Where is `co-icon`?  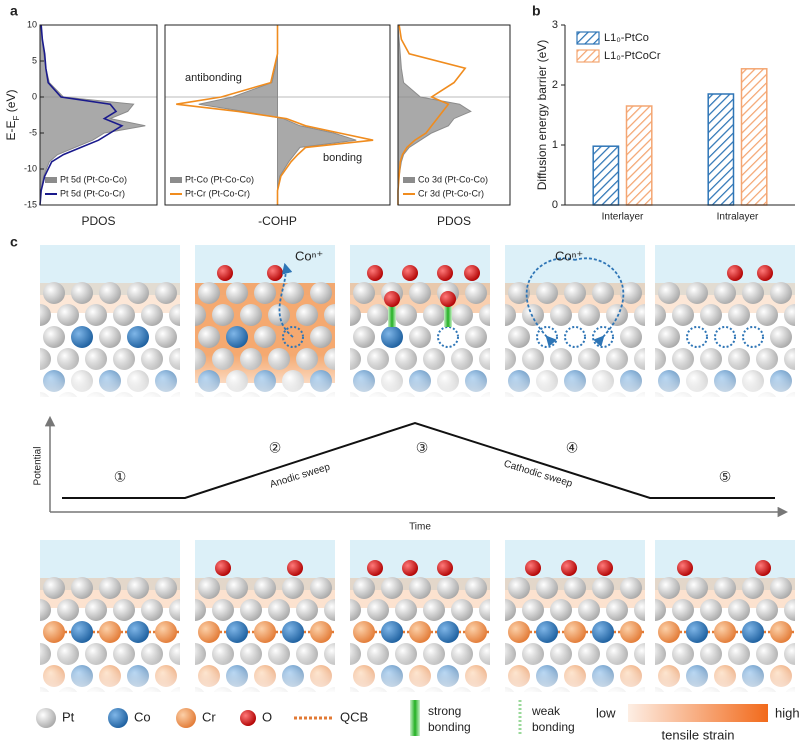
co-icon is located at coordinates (118, 718).